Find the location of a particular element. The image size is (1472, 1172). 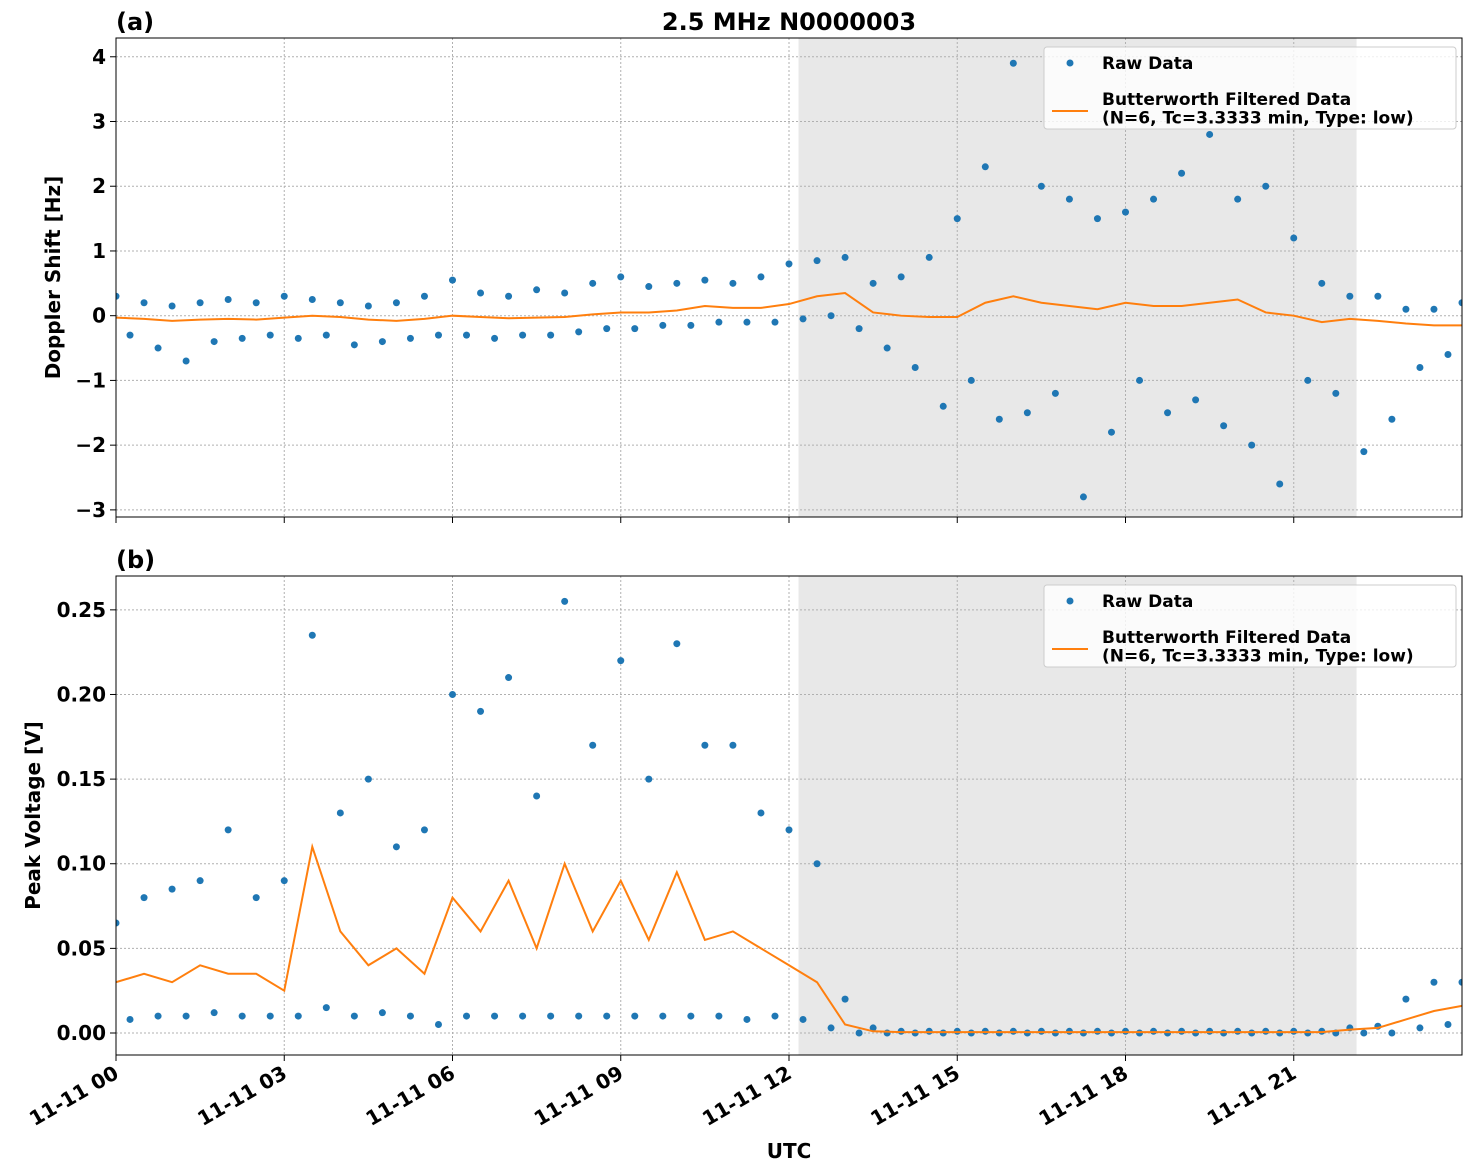

y-tick-label: −3 is located at coordinates (90, 510).